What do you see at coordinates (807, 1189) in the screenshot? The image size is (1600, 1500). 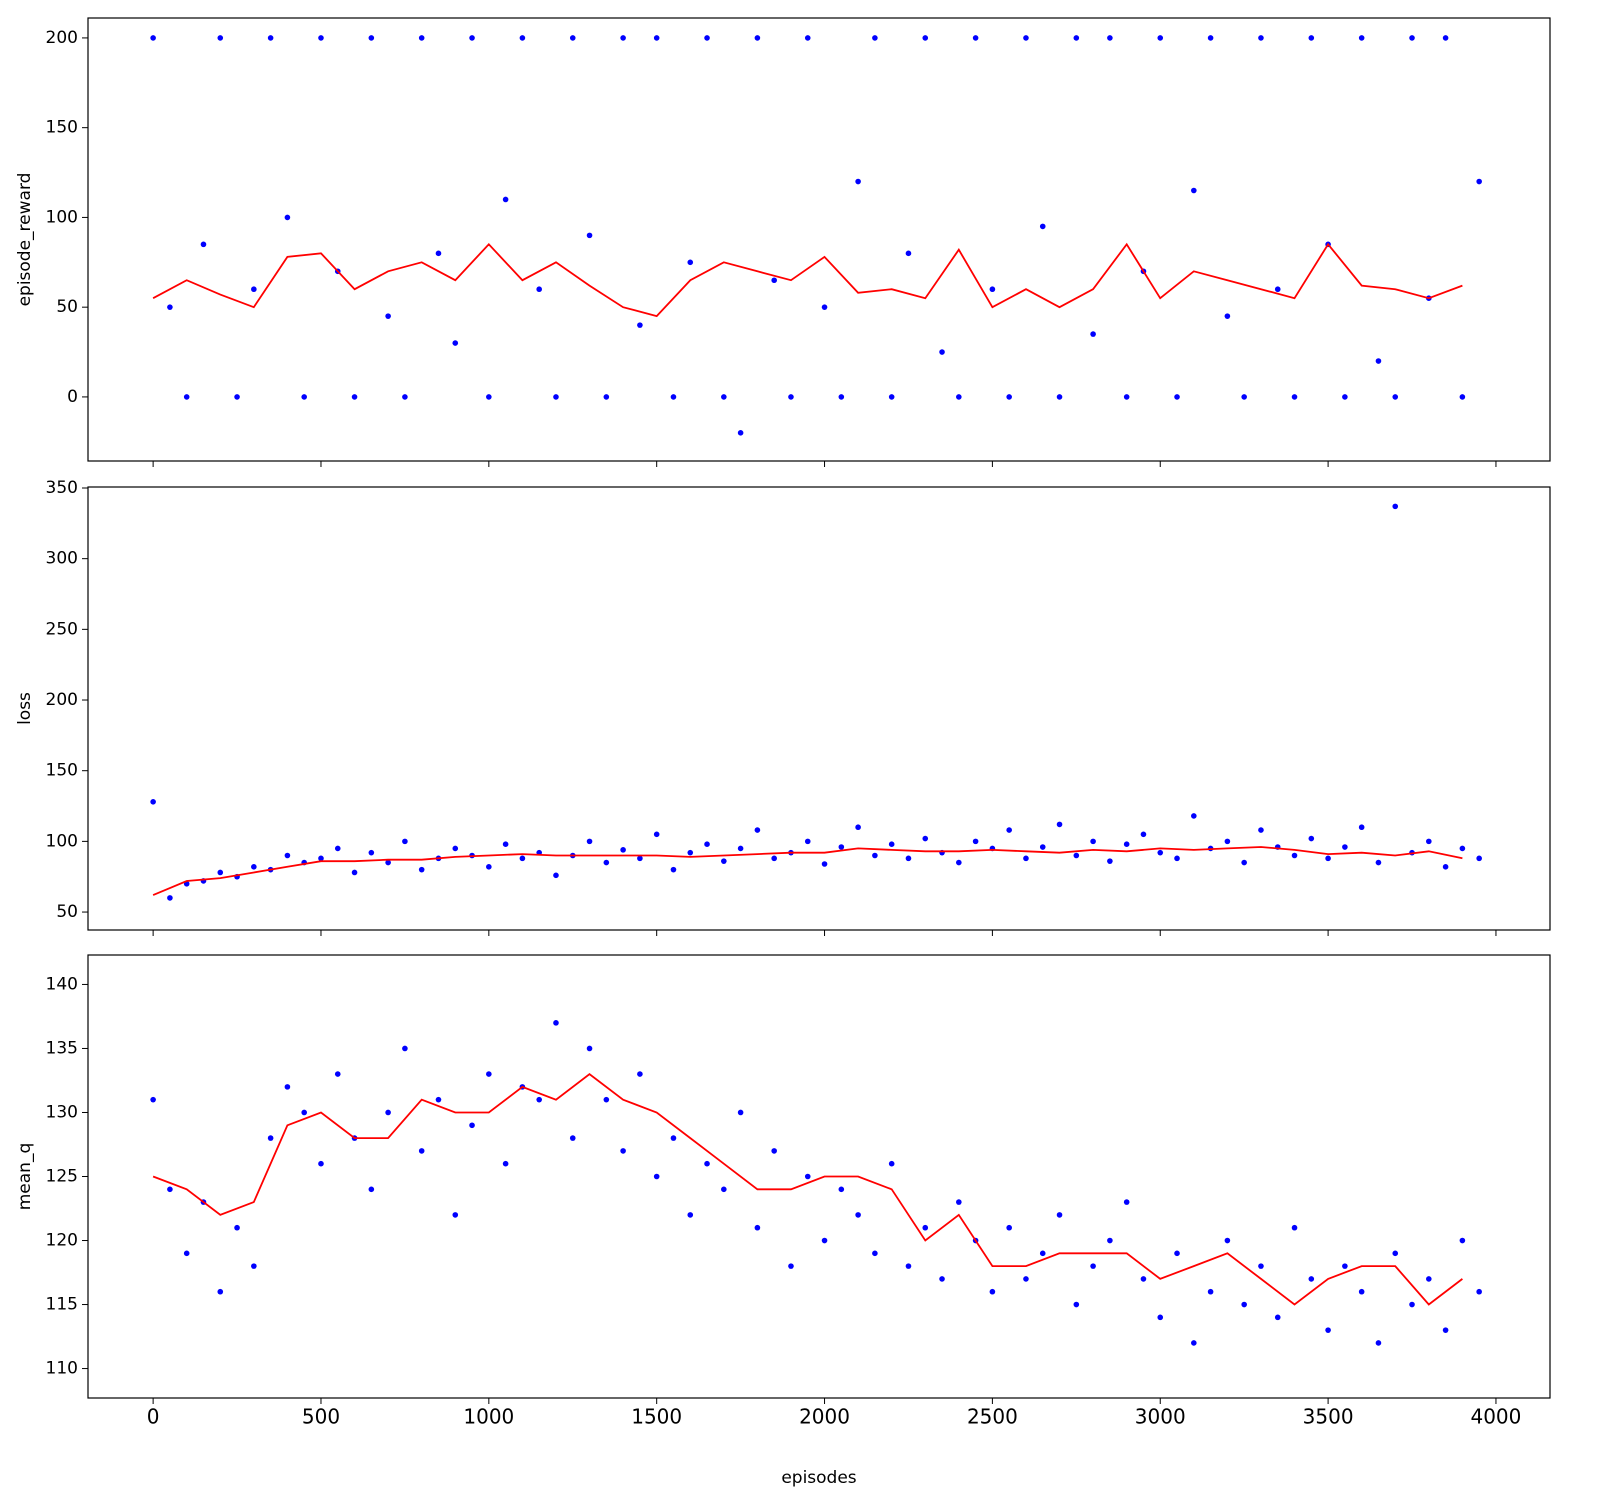 I see `moving-average-line` at bounding box center [807, 1189].